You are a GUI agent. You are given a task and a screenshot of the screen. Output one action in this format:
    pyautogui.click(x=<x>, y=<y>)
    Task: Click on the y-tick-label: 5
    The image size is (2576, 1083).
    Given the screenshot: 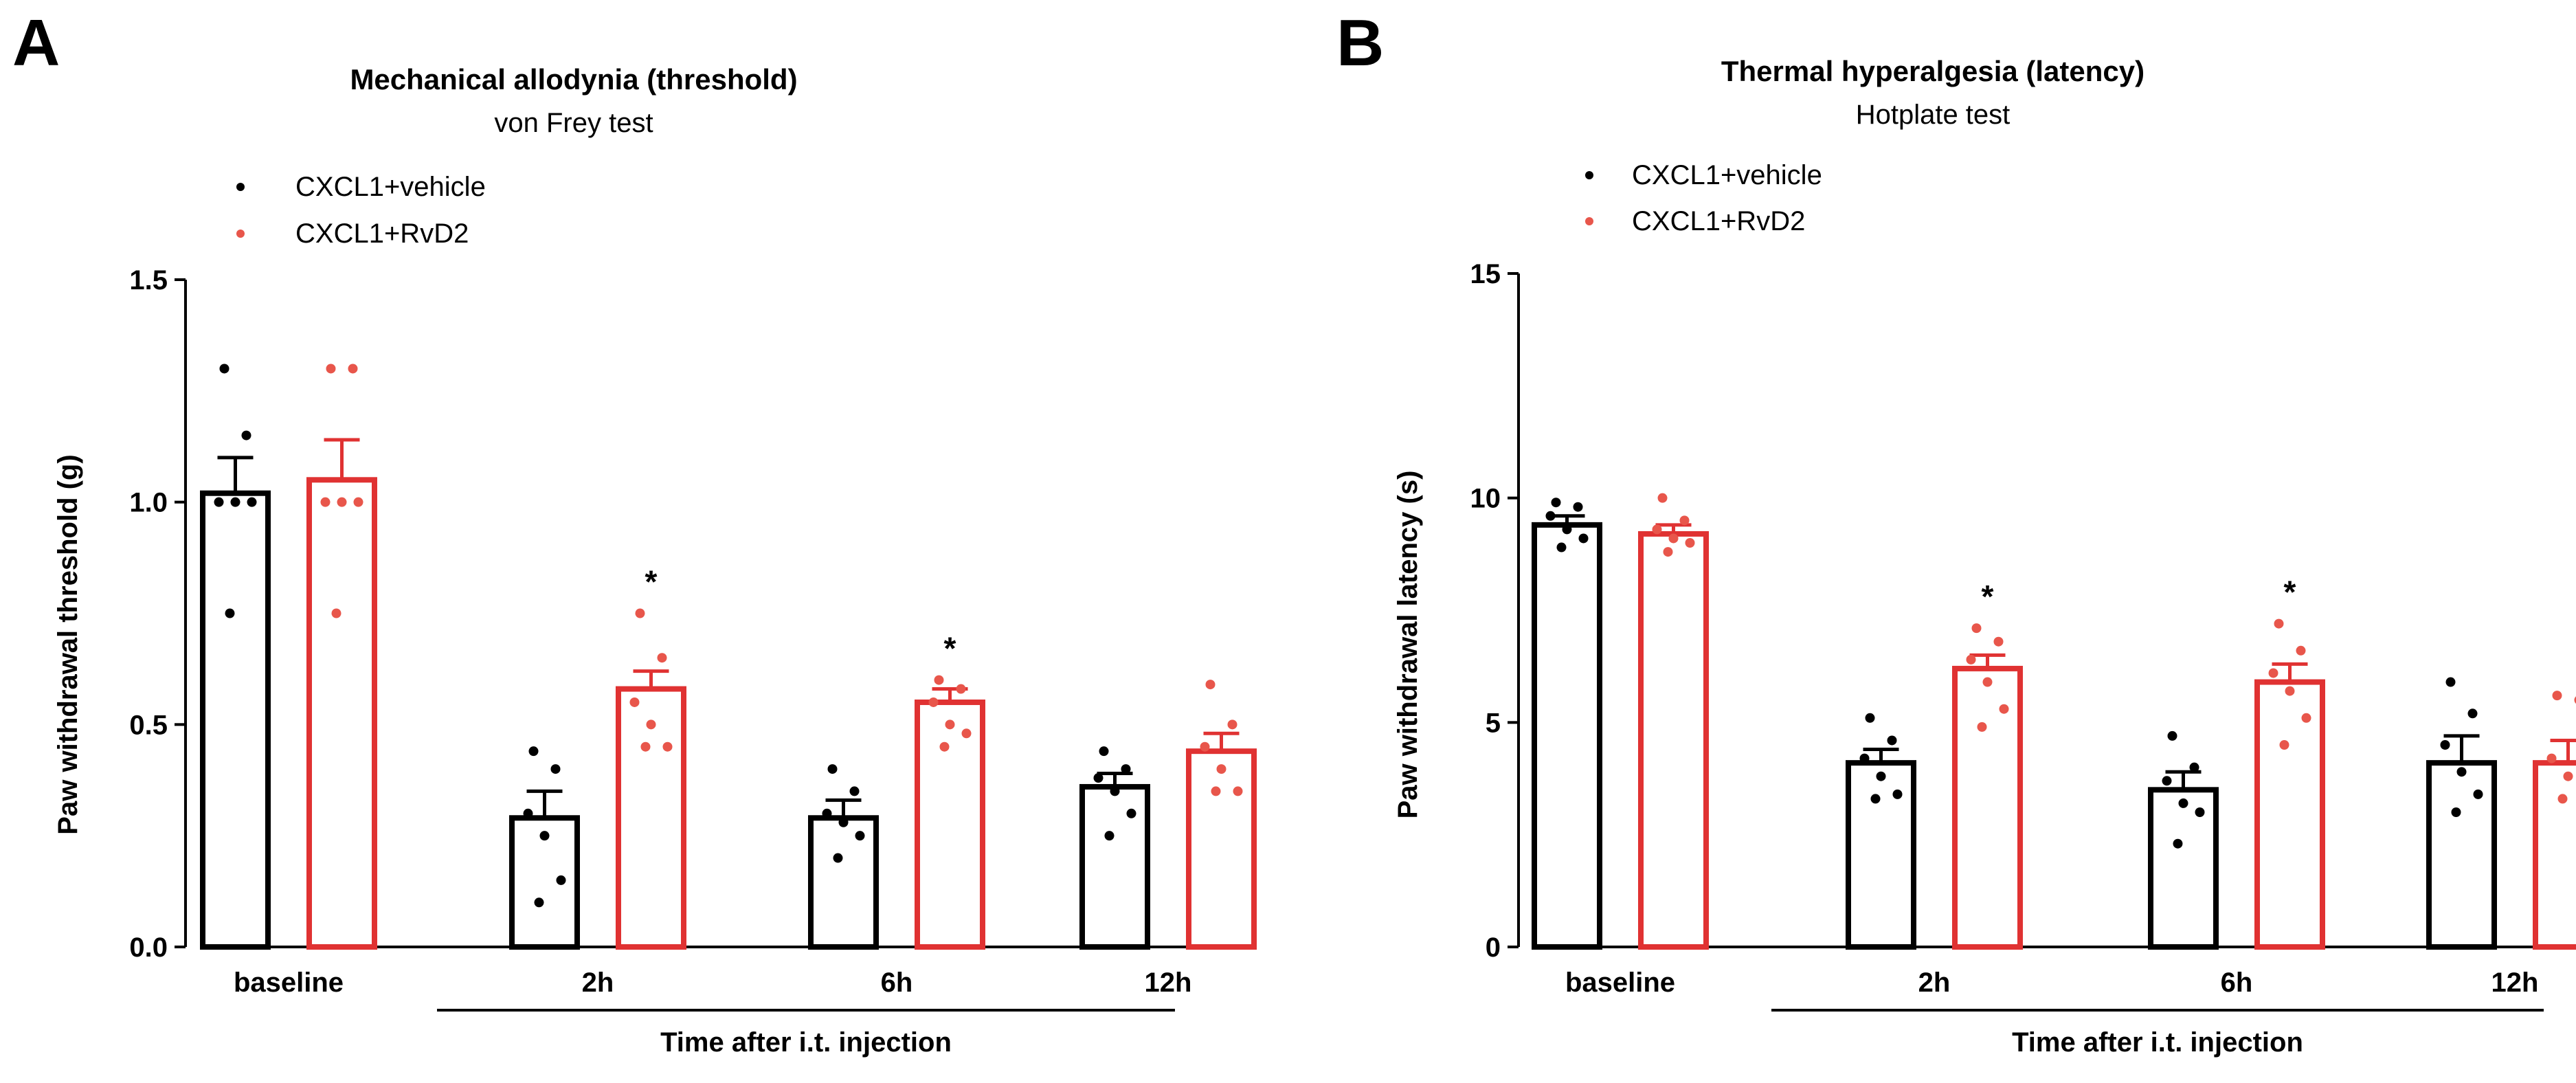 What is the action you would take?
    pyautogui.click(x=1493, y=723)
    